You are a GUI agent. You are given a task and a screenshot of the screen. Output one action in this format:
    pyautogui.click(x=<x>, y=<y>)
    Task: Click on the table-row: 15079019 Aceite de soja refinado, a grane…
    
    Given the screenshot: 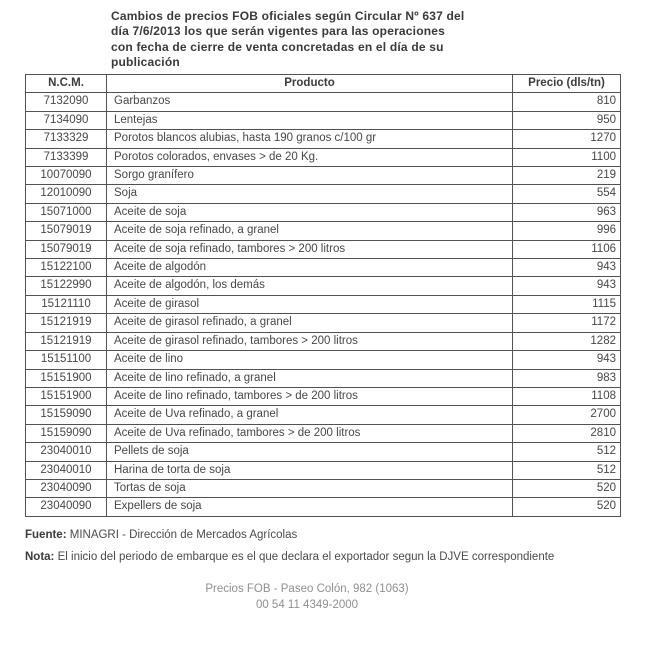 What is the action you would take?
    pyautogui.click(x=323, y=231)
    